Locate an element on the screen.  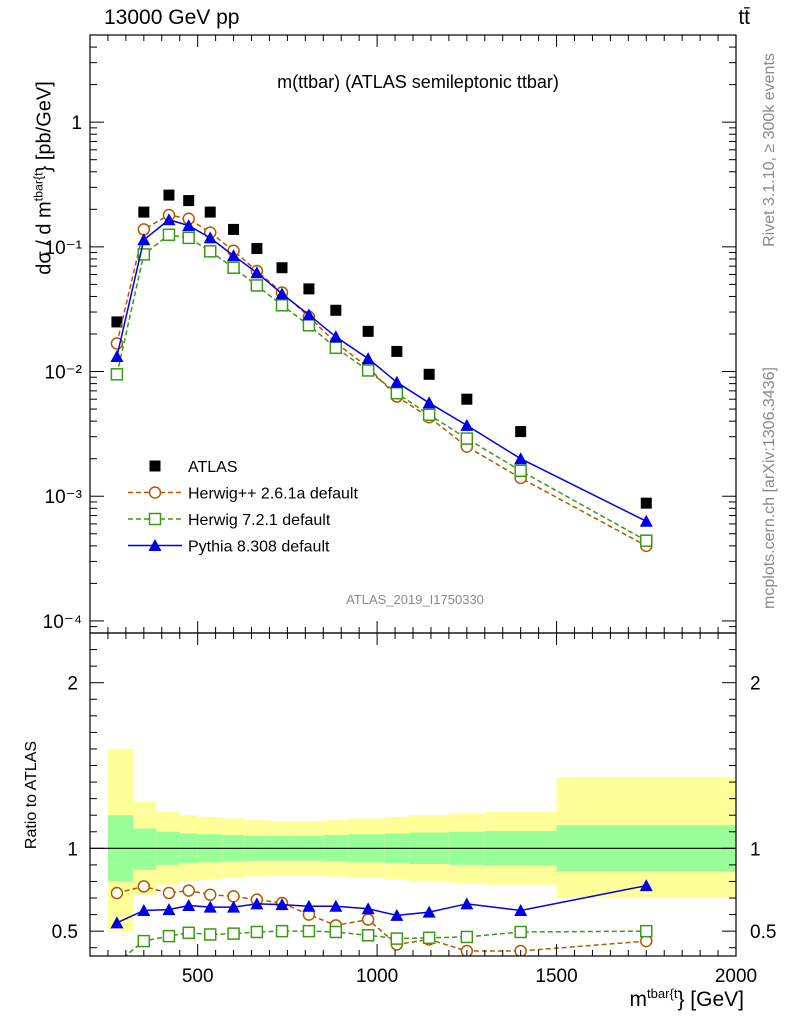
ratio-series-herwig-7-2-1-default is located at coordinates (382, 946).